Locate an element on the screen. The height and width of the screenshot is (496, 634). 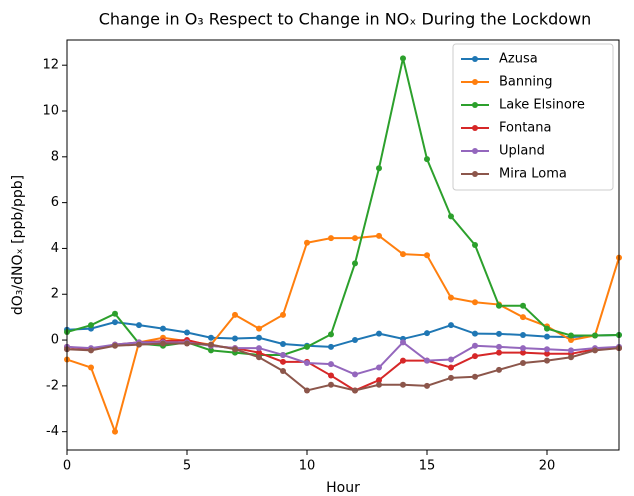
y-tick-label: 4 is located at coordinates (55, 248).